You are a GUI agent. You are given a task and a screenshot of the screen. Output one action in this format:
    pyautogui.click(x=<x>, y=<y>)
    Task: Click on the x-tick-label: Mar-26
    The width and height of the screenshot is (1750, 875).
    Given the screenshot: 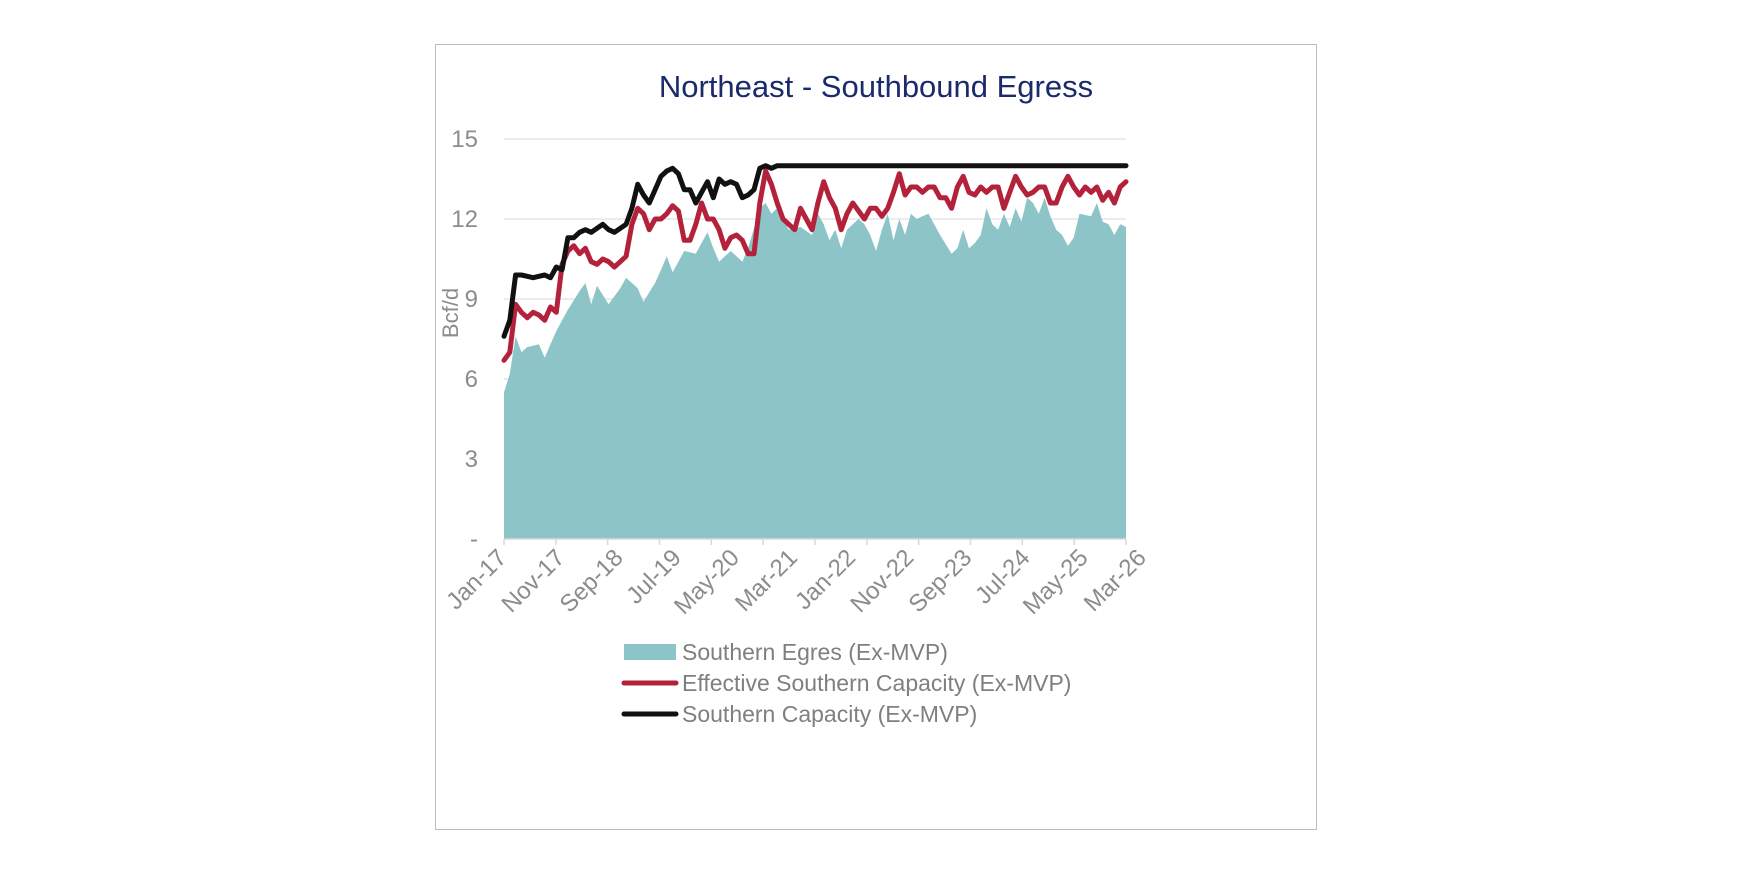 What is the action you would take?
    pyautogui.click(x=1115, y=580)
    